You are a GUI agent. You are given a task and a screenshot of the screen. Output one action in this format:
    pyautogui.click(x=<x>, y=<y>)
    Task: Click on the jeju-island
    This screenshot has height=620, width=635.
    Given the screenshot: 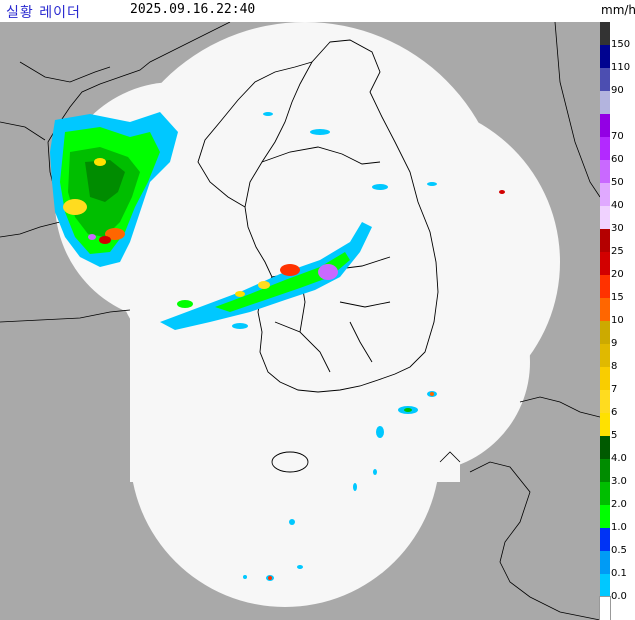 What is the action you would take?
    pyautogui.click(x=290, y=462)
    